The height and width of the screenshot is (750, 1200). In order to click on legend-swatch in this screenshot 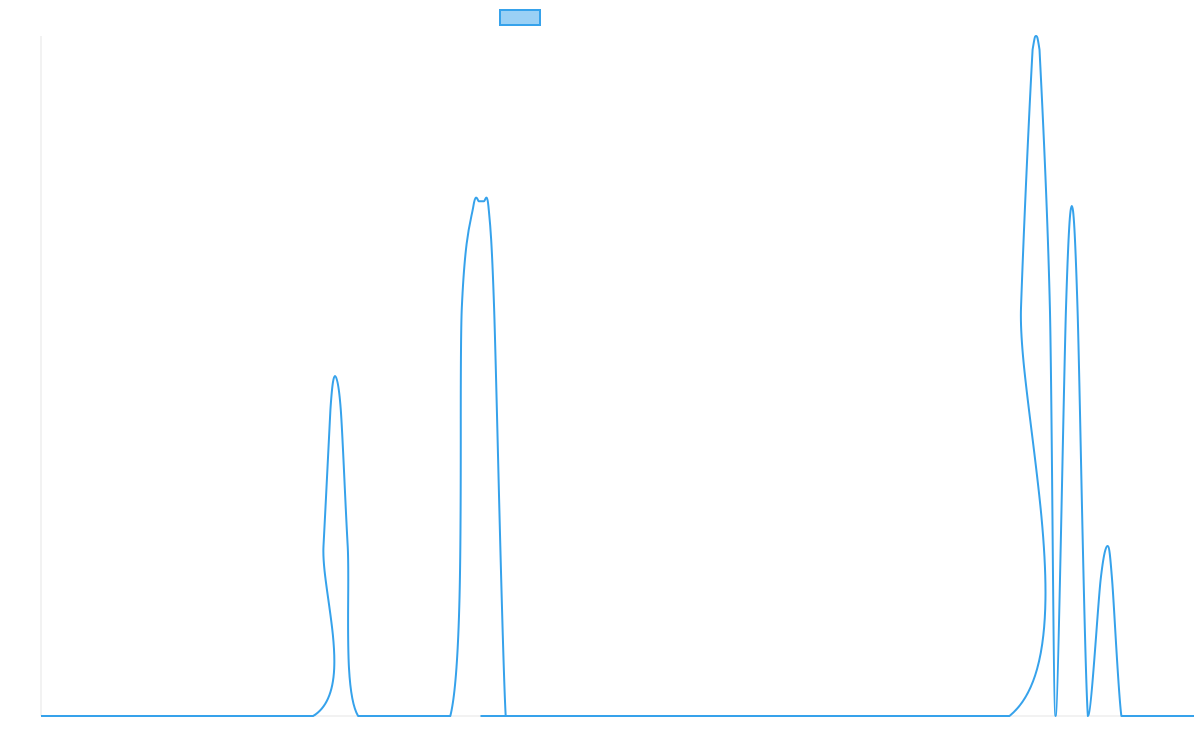, I will do `click(520, 17)`.